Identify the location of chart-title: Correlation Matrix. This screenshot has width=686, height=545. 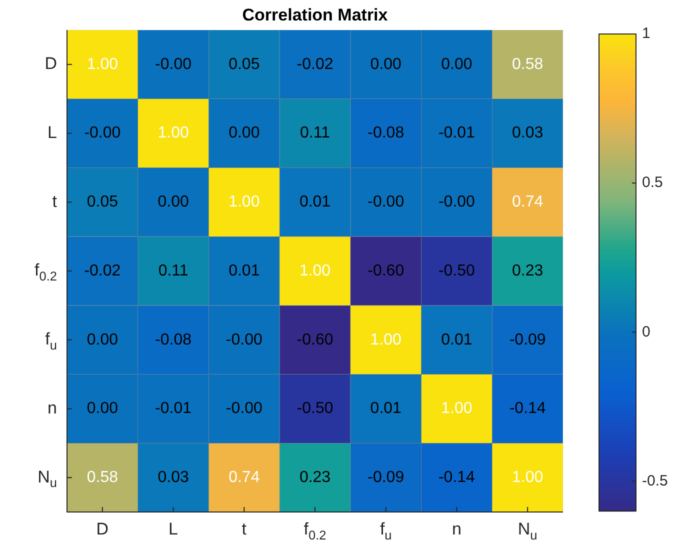
(315, 15).